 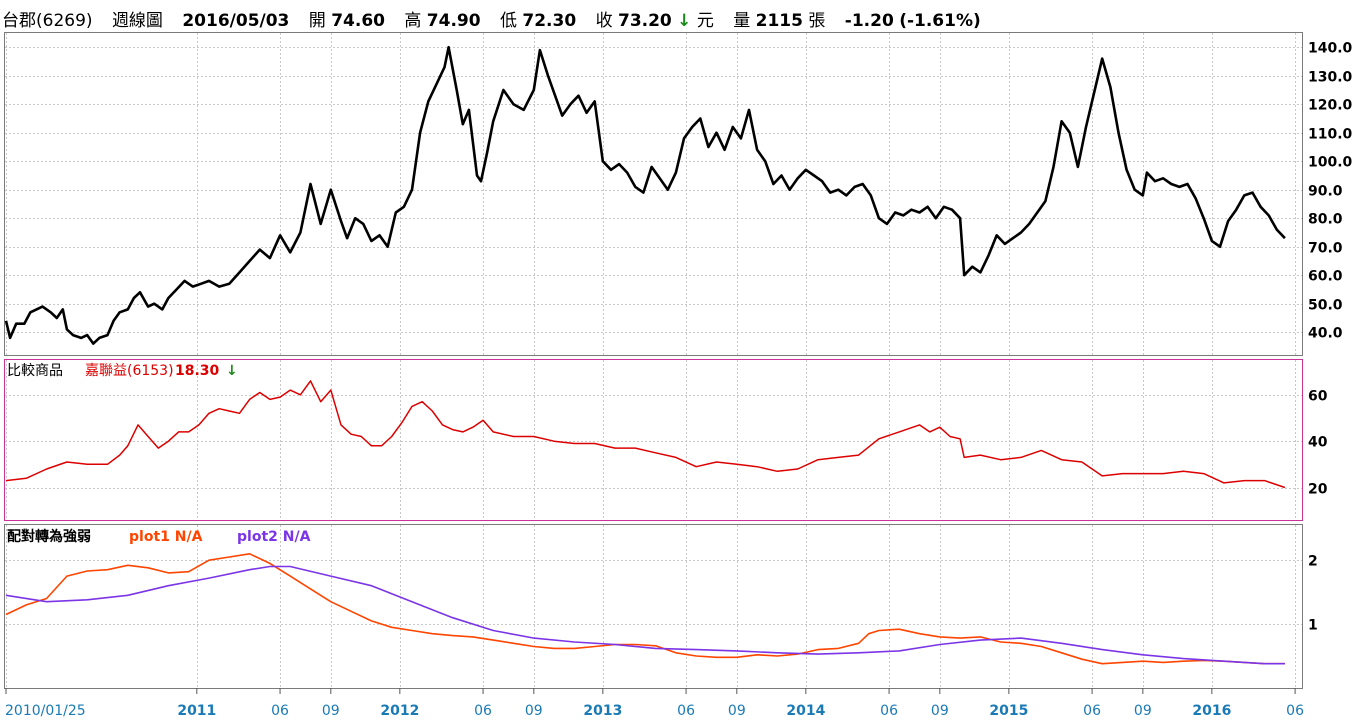 I want to click on compare-symbol: 嘉聯益(6153), so click(x=129, y=371).